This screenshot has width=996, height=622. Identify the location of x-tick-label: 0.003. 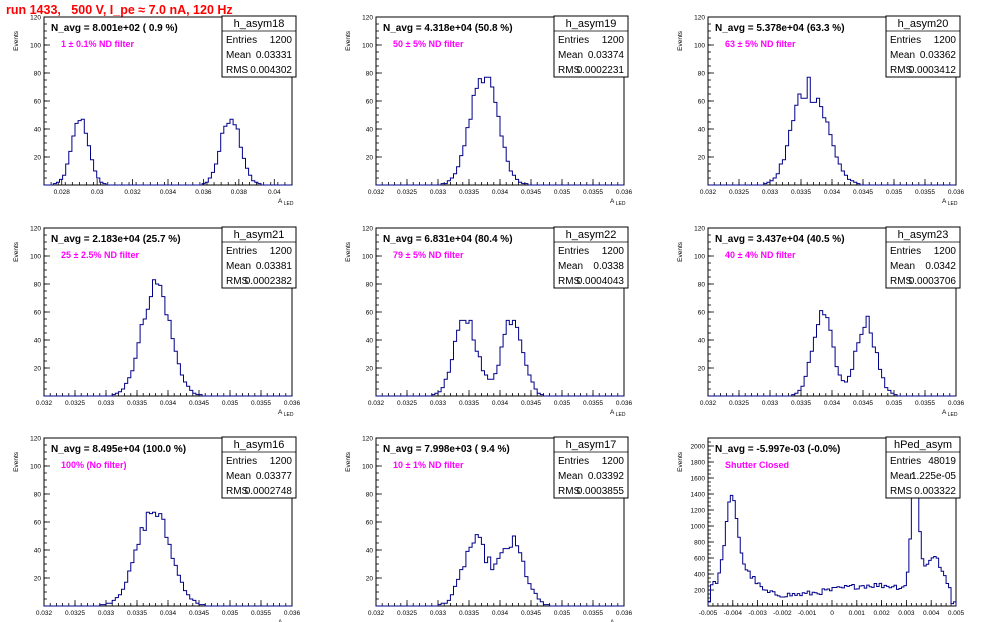
(906, 613).